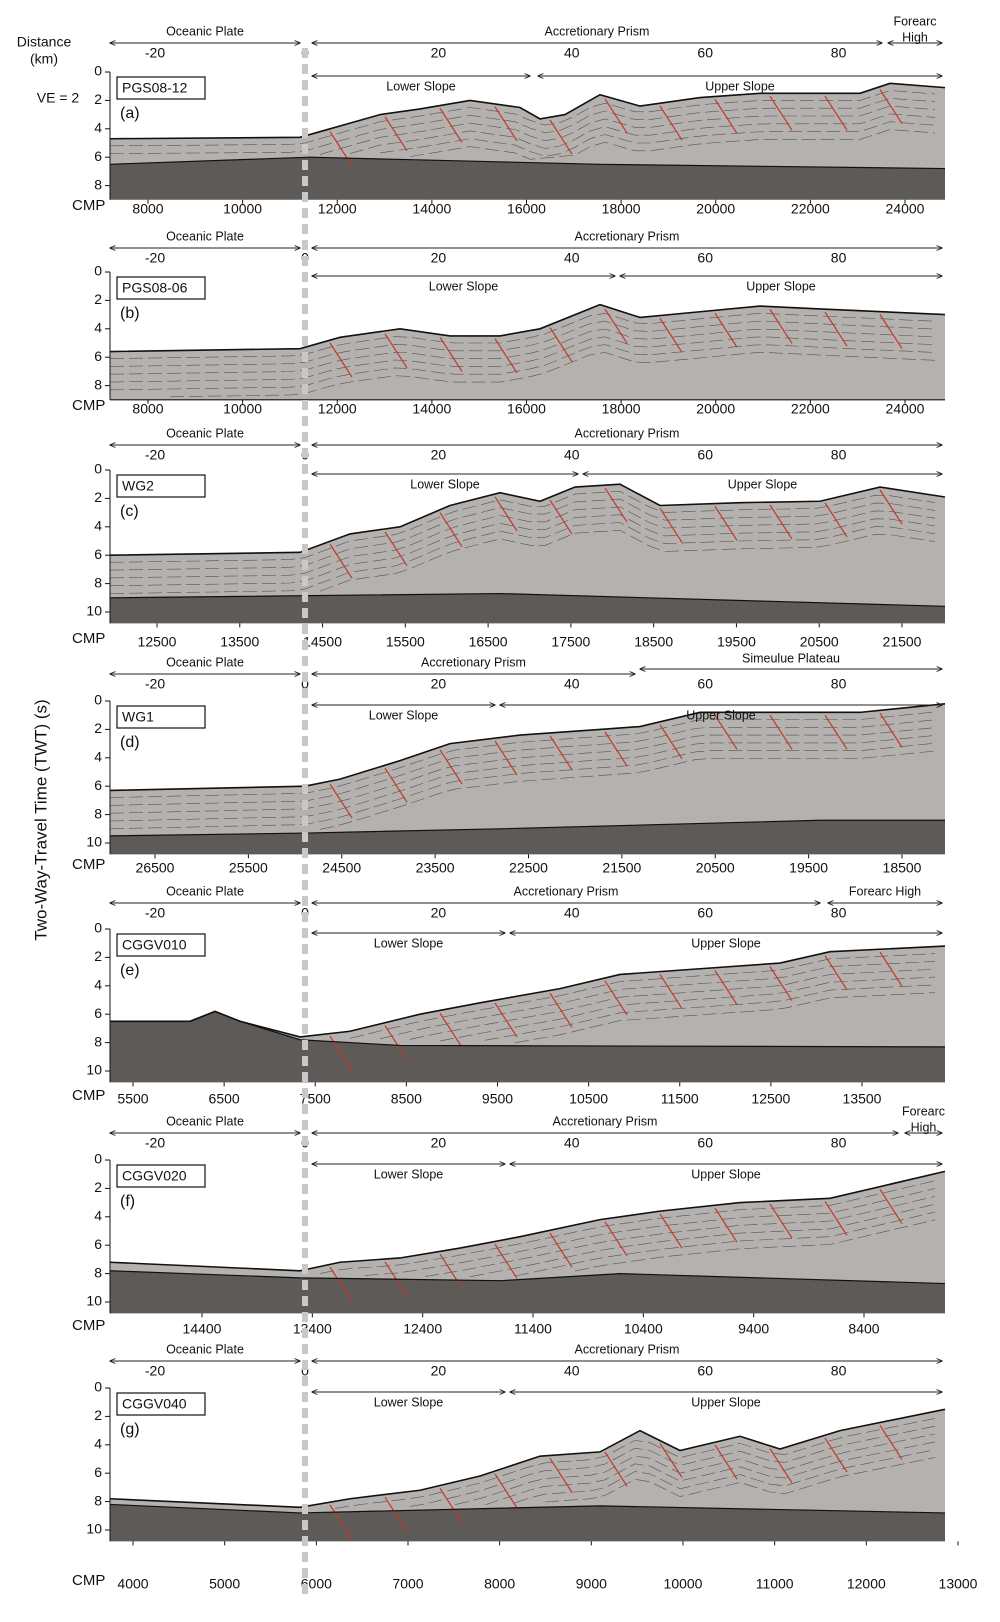 This screenshot has height=1622, width=1000. Describe the element at coordinates (527, 1508) in the screenshot. I see `basement-top` at that location.